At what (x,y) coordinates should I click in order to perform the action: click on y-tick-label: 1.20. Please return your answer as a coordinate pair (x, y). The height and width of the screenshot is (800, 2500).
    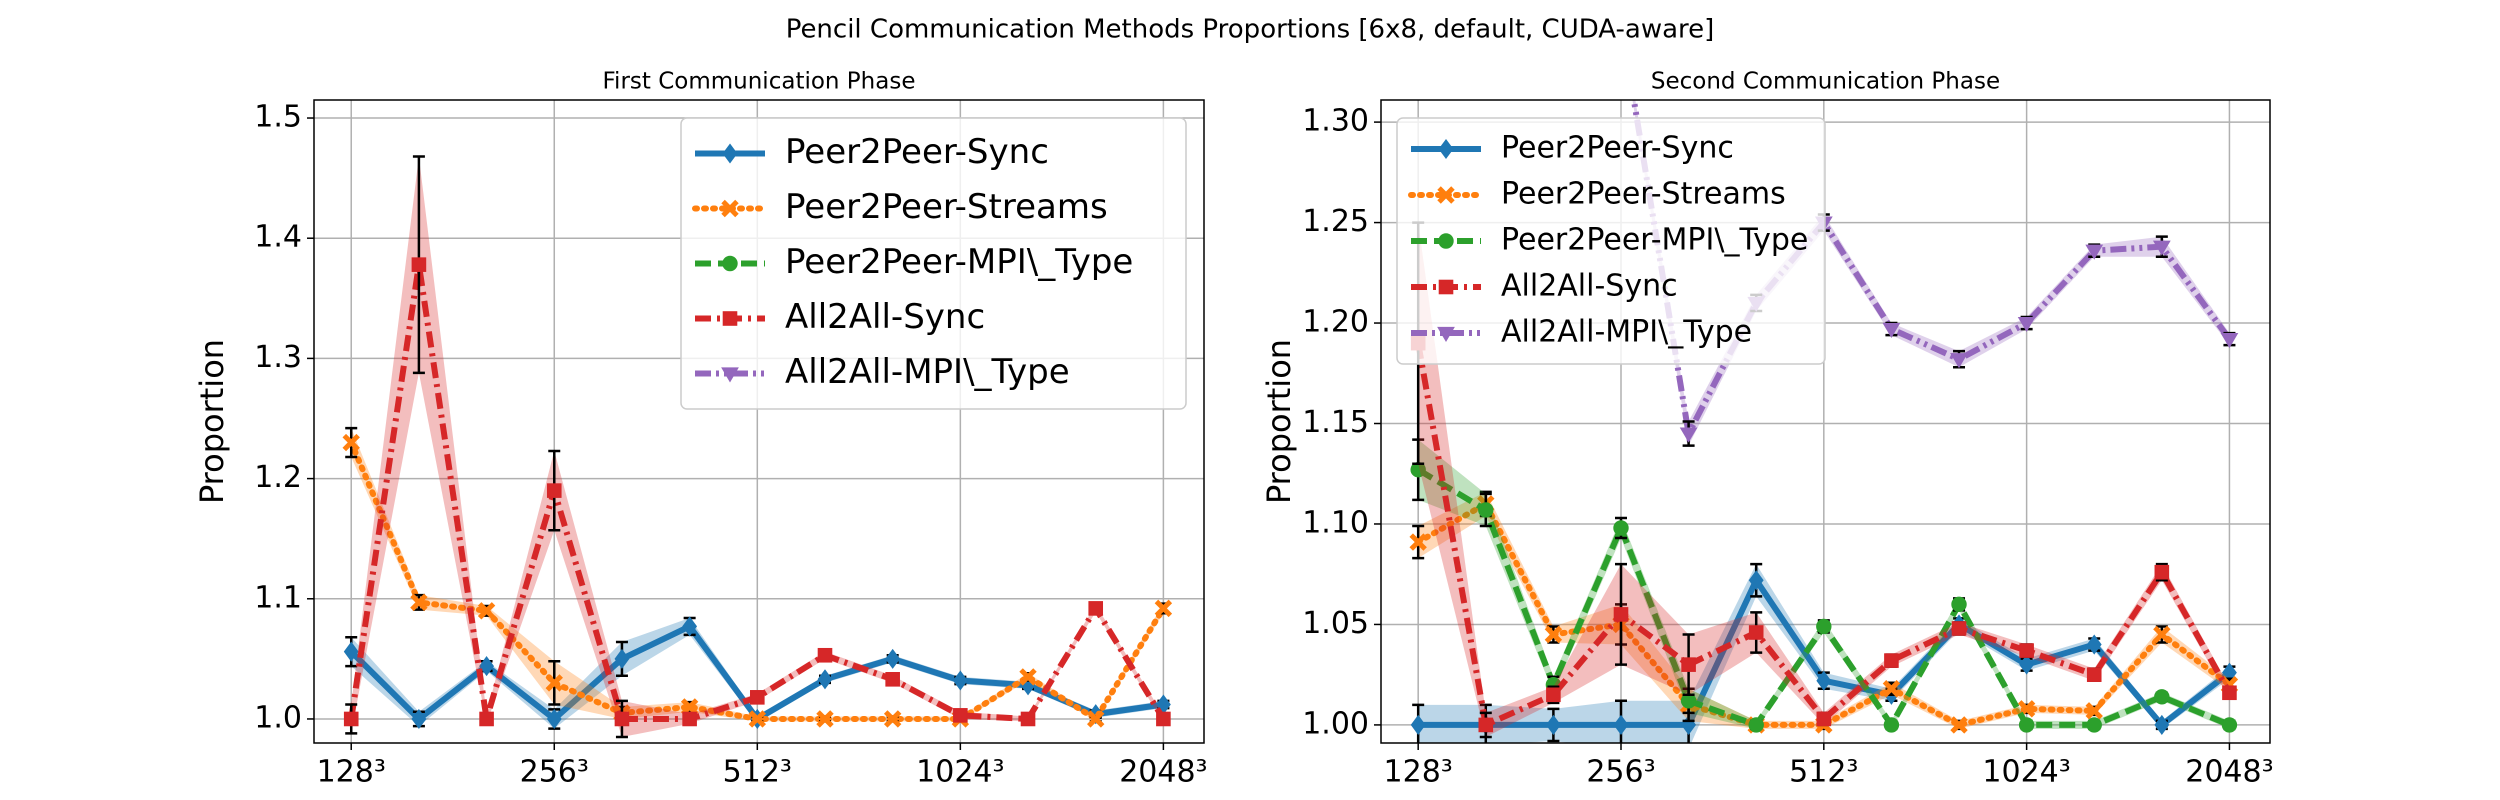
    Looking at the image, I should click on (1335, 322).